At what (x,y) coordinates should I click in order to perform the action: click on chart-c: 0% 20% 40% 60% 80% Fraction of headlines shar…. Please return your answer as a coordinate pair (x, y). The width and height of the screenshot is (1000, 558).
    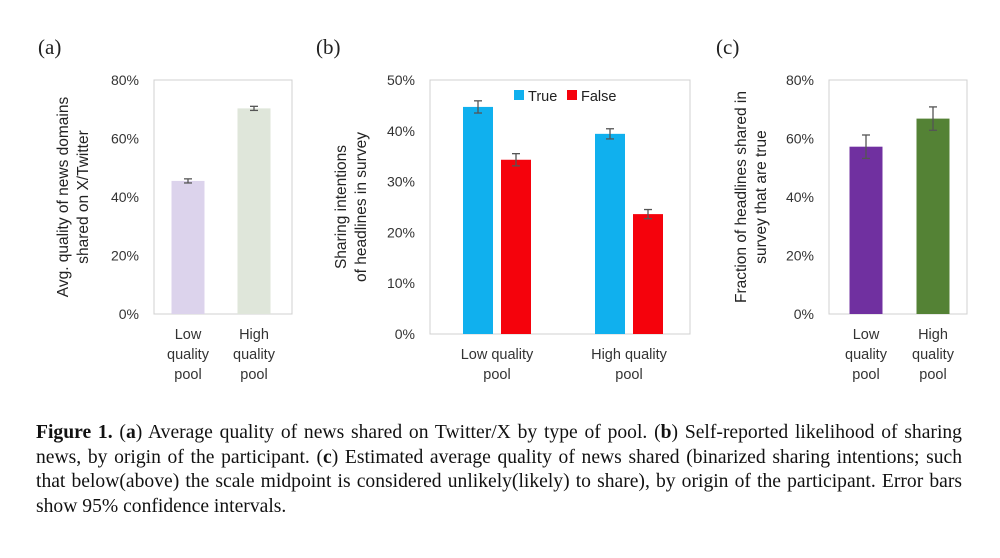
    Looking at the image, I should click on (850, 227).